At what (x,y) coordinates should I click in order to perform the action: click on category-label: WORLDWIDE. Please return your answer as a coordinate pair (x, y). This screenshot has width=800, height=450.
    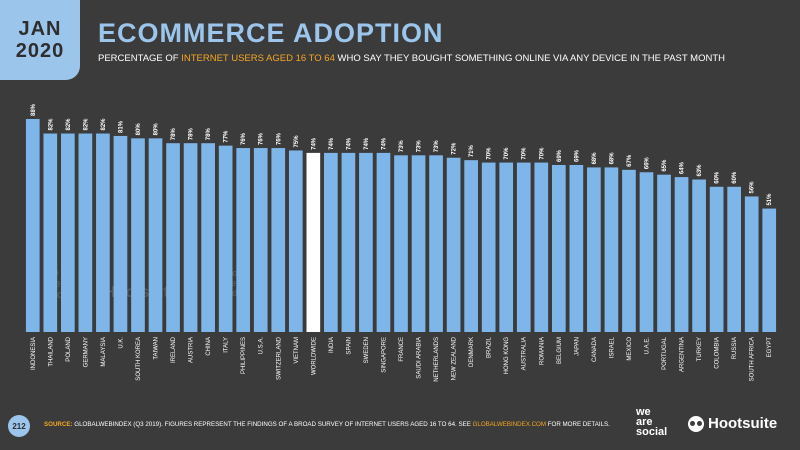
    Looking at the image, I should click on (314, 356).